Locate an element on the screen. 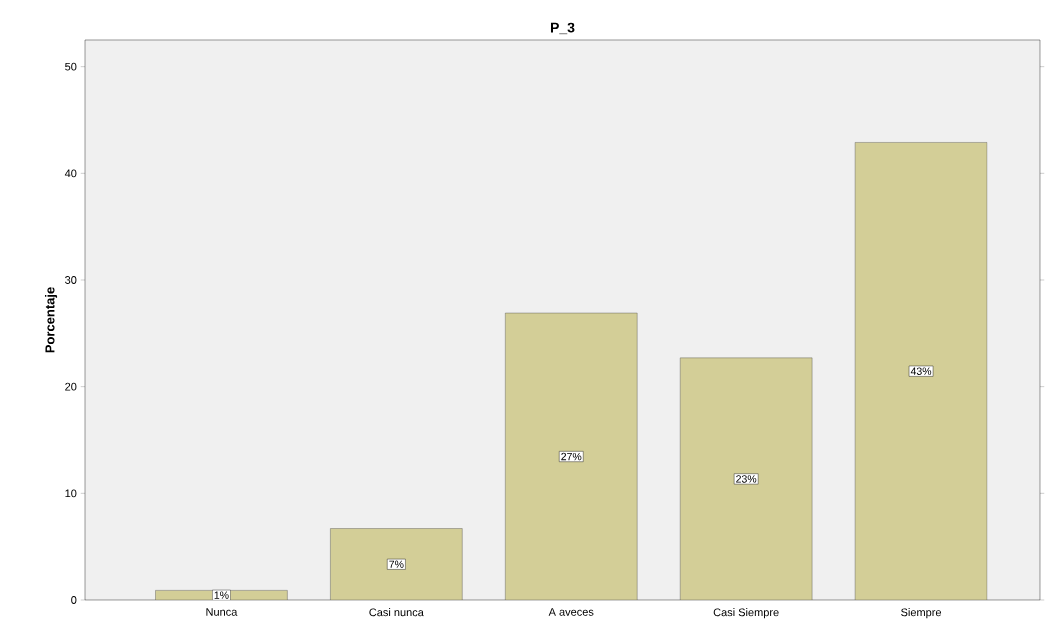 Image resolution: width=1045 pixels, height=626 pixels. y-tick-label: 20 is located at coordinates (71, 386).